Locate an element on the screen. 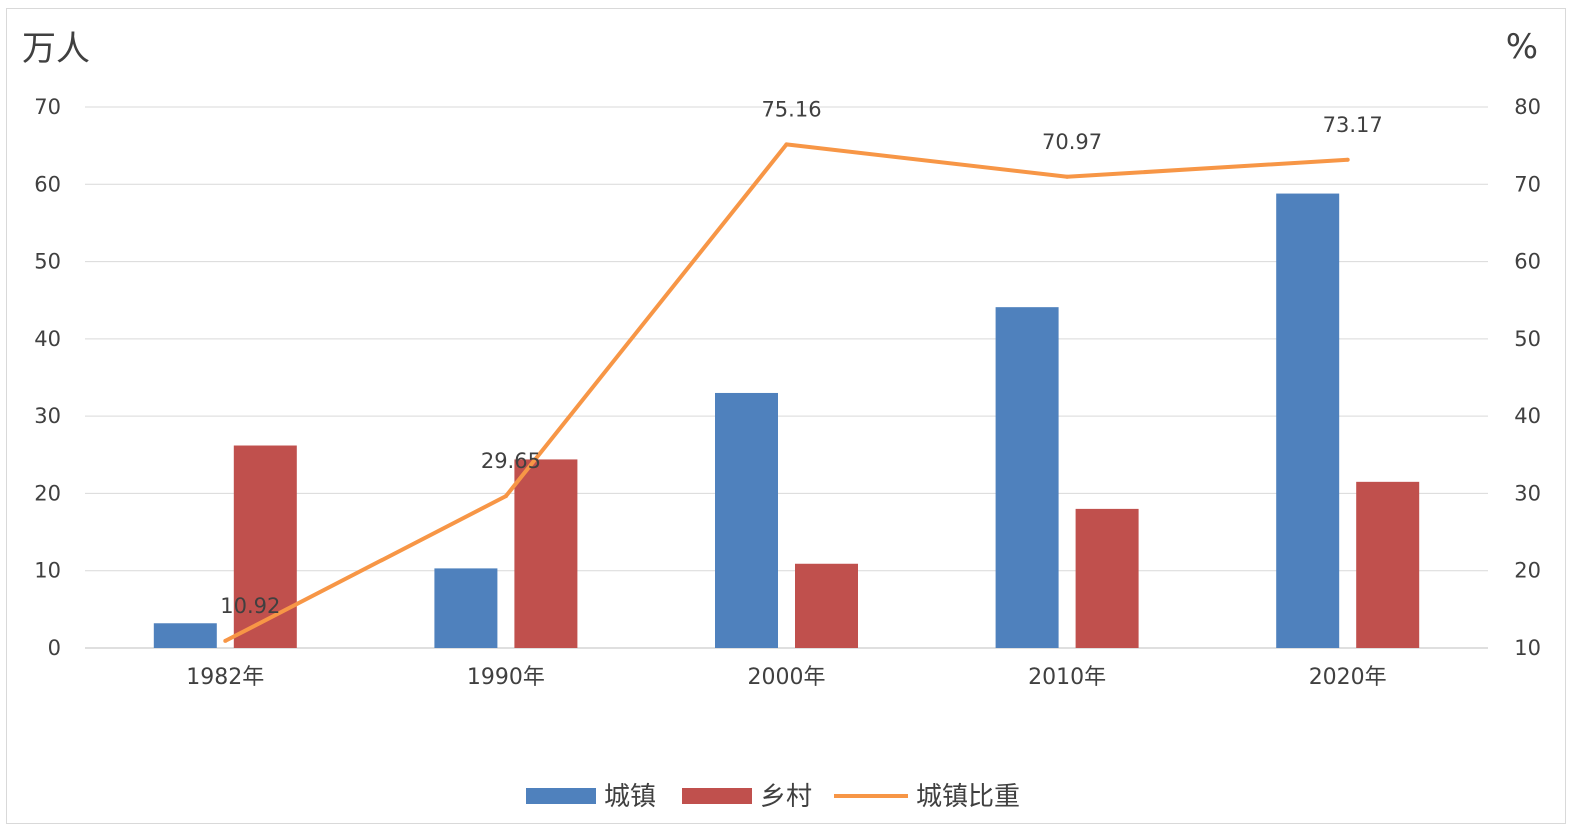 The height and width of the screenshot is (840, 1587). left-tick-label: 40 is located at coordinates (47, 339).